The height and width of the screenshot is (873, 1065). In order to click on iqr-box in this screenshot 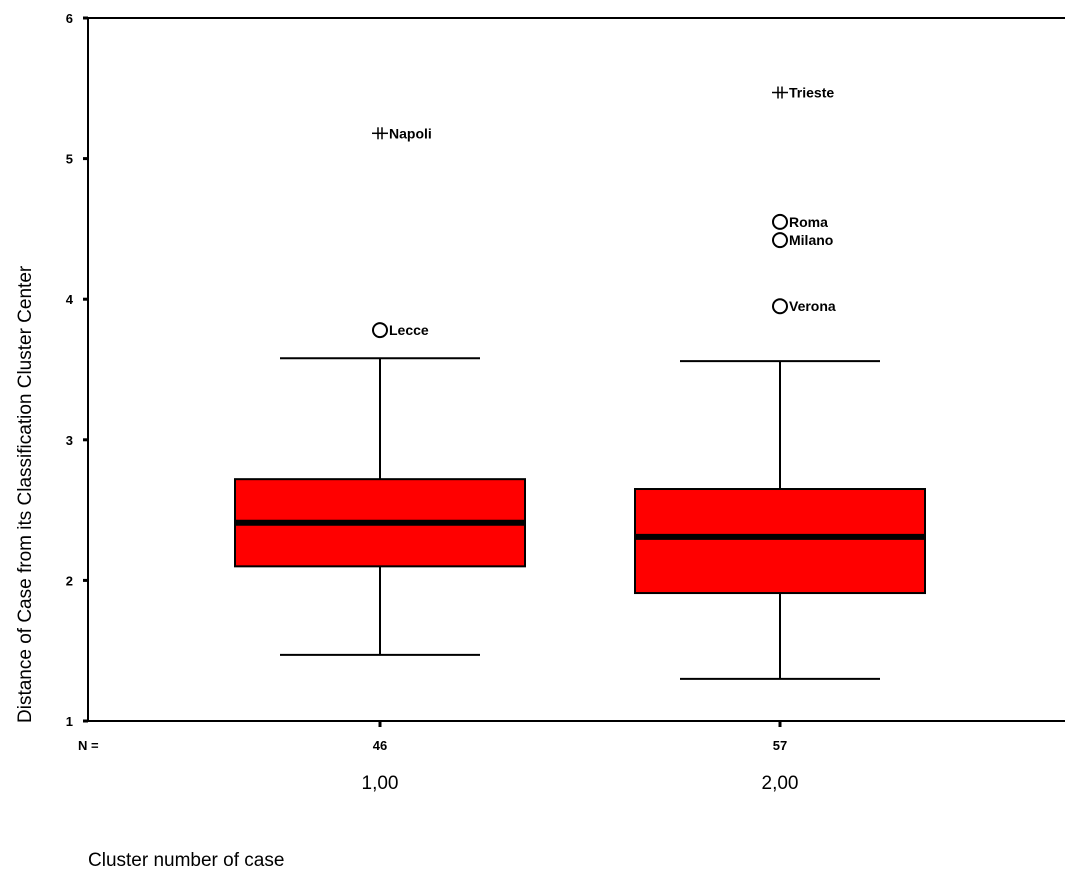, I will do `click(780, 541)`.